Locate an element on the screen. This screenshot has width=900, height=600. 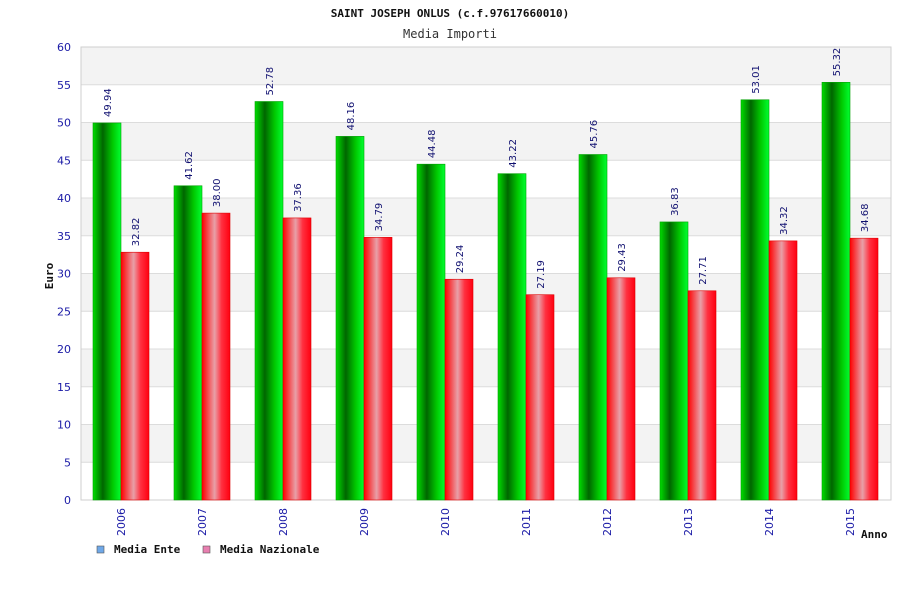
value-label: 34.68 is located at coordinates (865, 218).